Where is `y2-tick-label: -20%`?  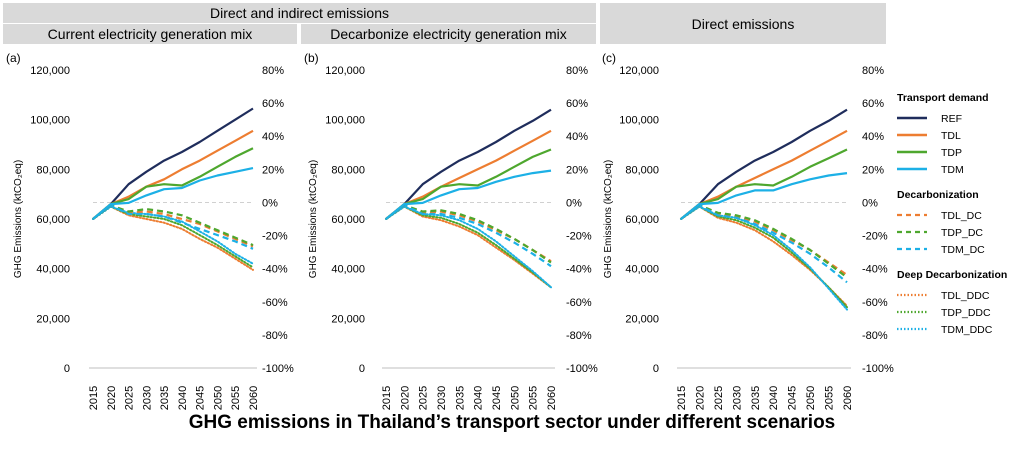
y2-tick-label: -20% is located at coordinates (875, 237).